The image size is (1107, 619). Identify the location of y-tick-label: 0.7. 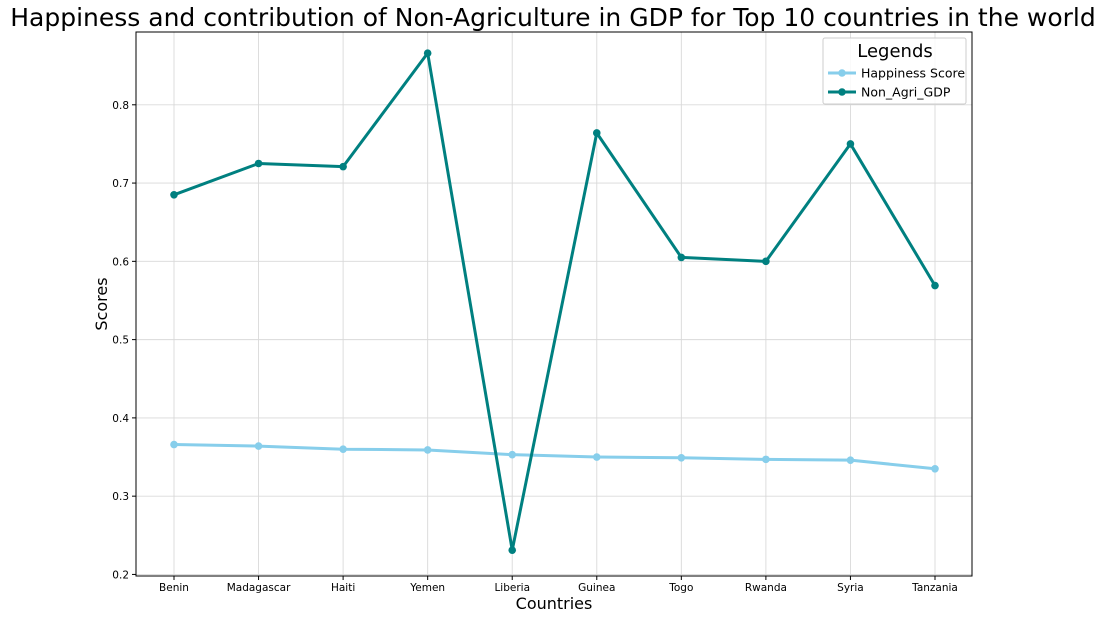
(120, 184).